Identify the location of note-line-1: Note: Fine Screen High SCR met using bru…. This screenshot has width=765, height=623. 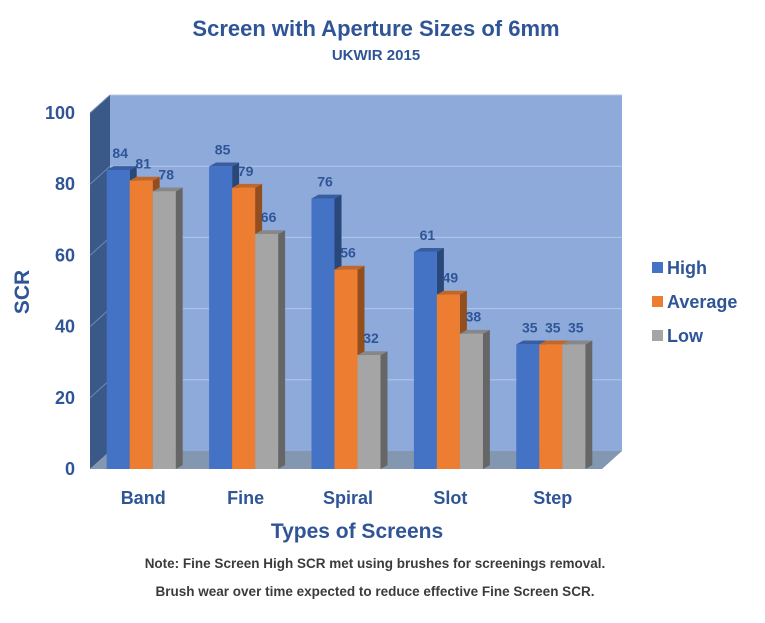
(375, 563).